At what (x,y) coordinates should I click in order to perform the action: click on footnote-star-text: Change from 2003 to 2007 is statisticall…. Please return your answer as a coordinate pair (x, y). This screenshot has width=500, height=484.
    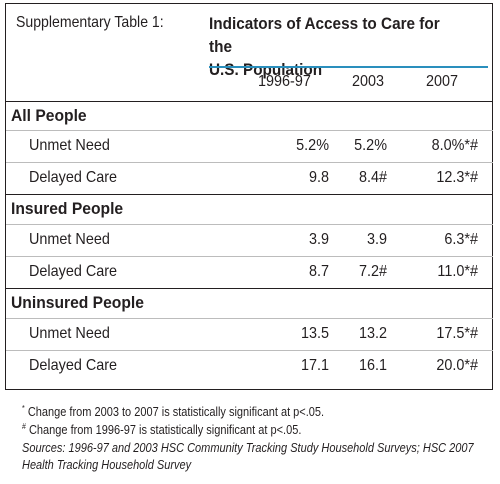
    Looking at the image, I should click on (176, 412).